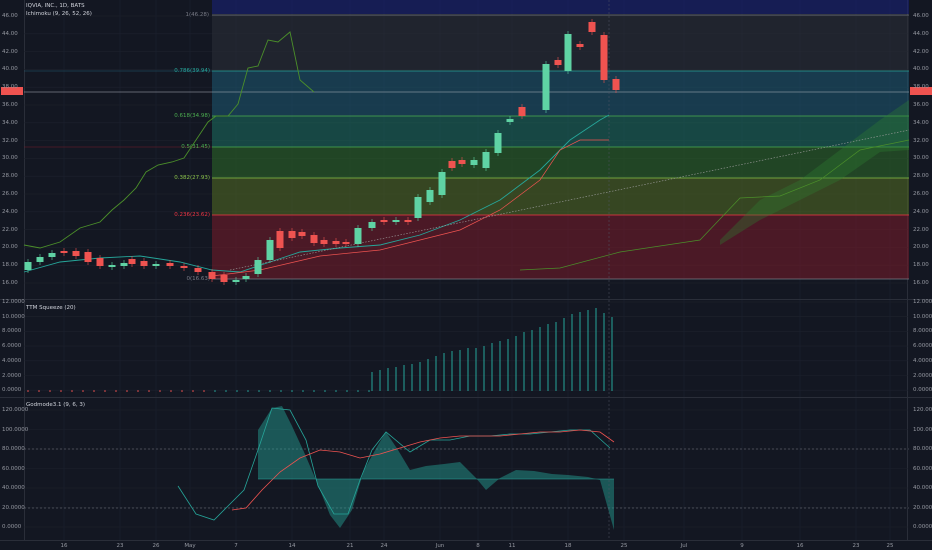  What do you see at coordinates (921, 16) in the screenshot?
I see `price-tick-right: 46.00` at bounding box center [921, 16].